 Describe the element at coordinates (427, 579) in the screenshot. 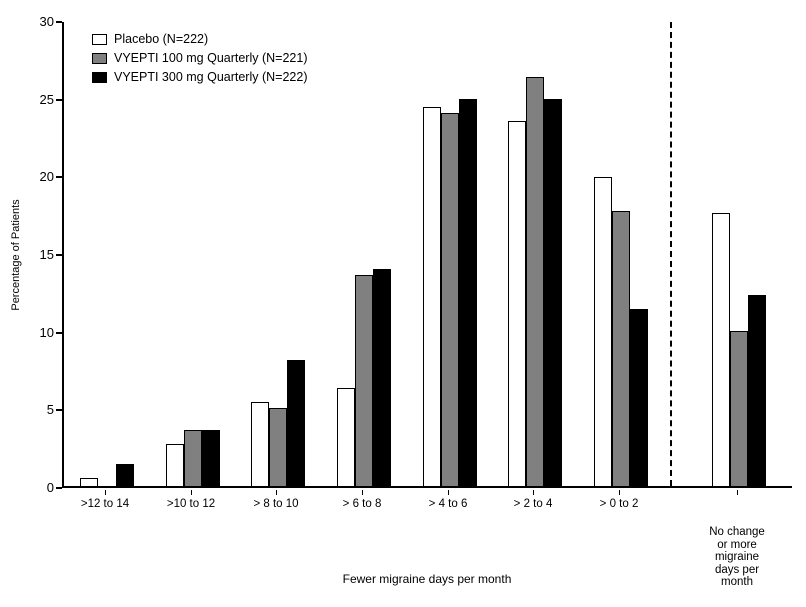

I see `x-axis-title: Fewer migraine days per month` at that location.